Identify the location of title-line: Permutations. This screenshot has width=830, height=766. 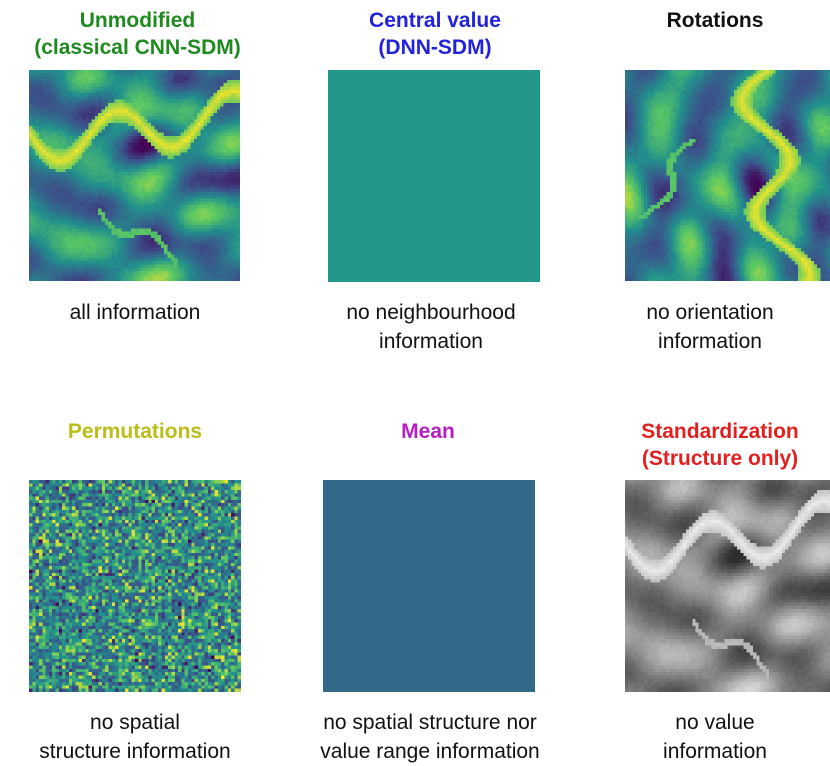
(135, 431).